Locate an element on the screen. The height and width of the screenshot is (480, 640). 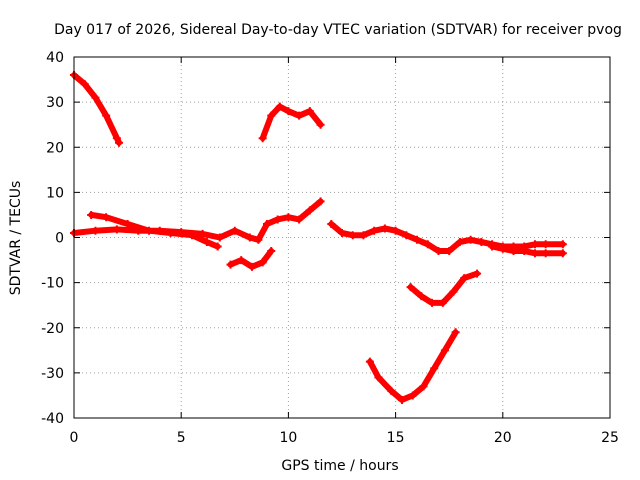
x-tick-label: 15 is located at coordinates (396, 438).